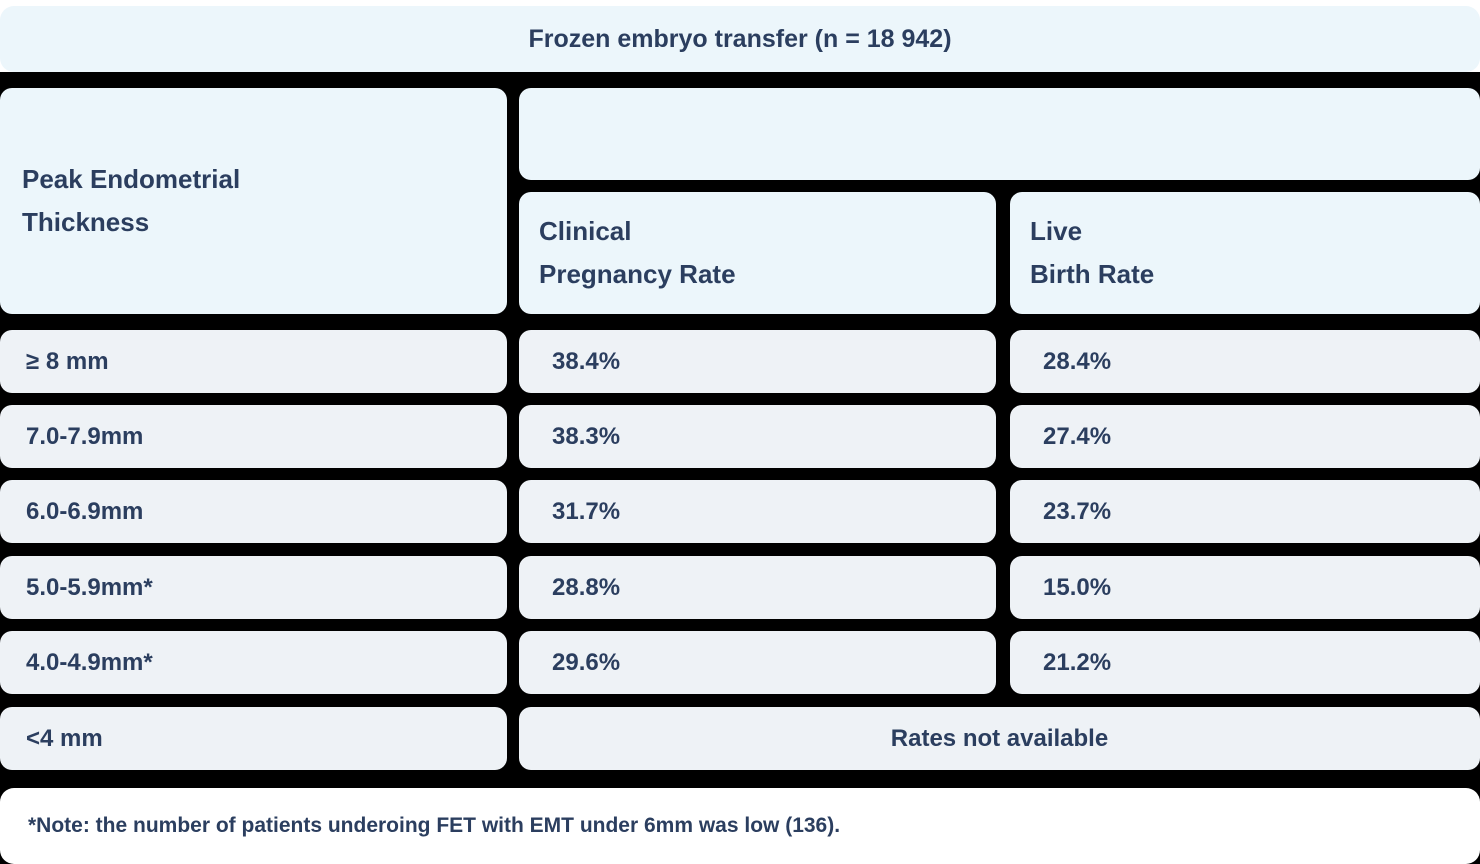 This screenshot has width=1480, height=864. What do you see at coordinates (1245, 587) in the screenshot?
I see `table-row-lbr-cell: 15.0%` at bounding box center [1245, 587].